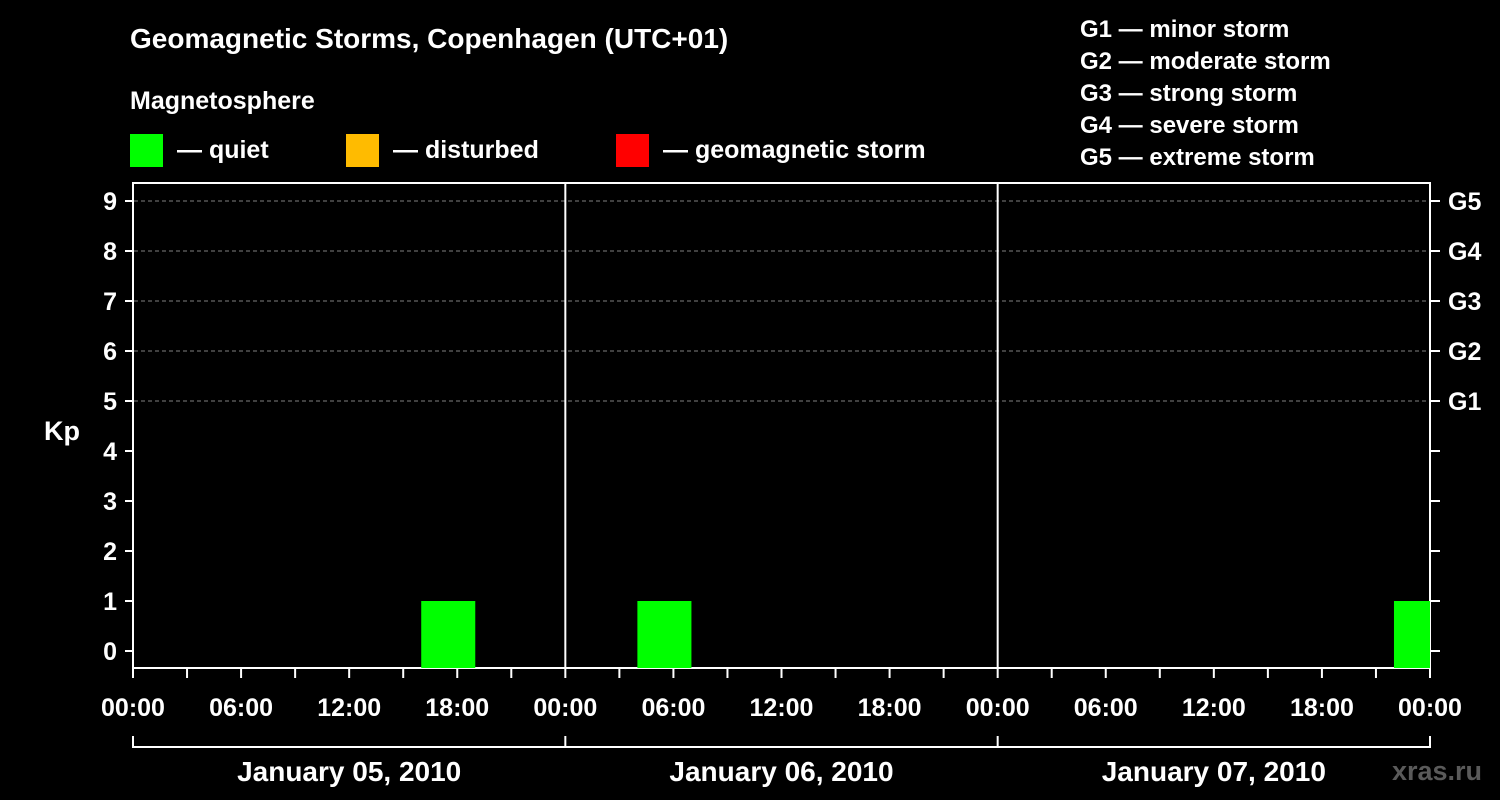  Describe the element at coordinates (110, 452) in the screenshot. I see `y-tick-label-4: 4` at that location.